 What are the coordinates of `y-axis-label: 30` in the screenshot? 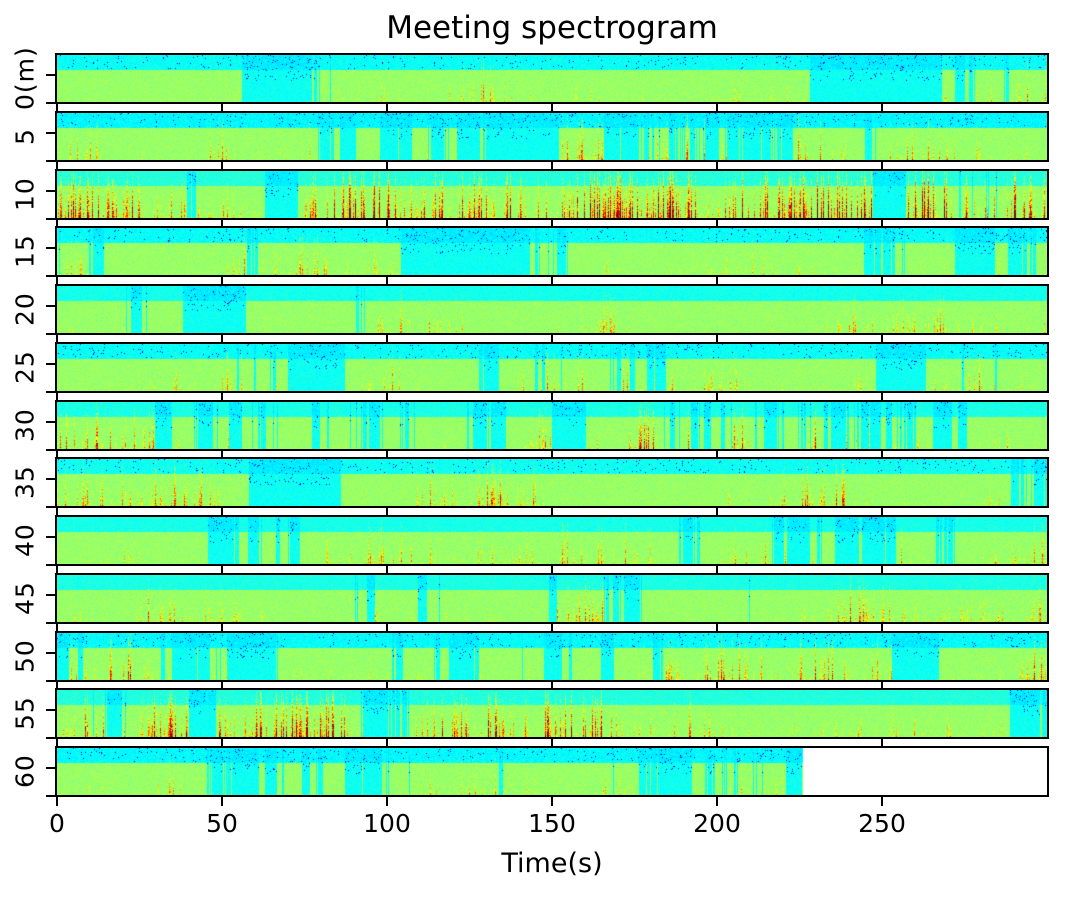 It's located at (25, 425).